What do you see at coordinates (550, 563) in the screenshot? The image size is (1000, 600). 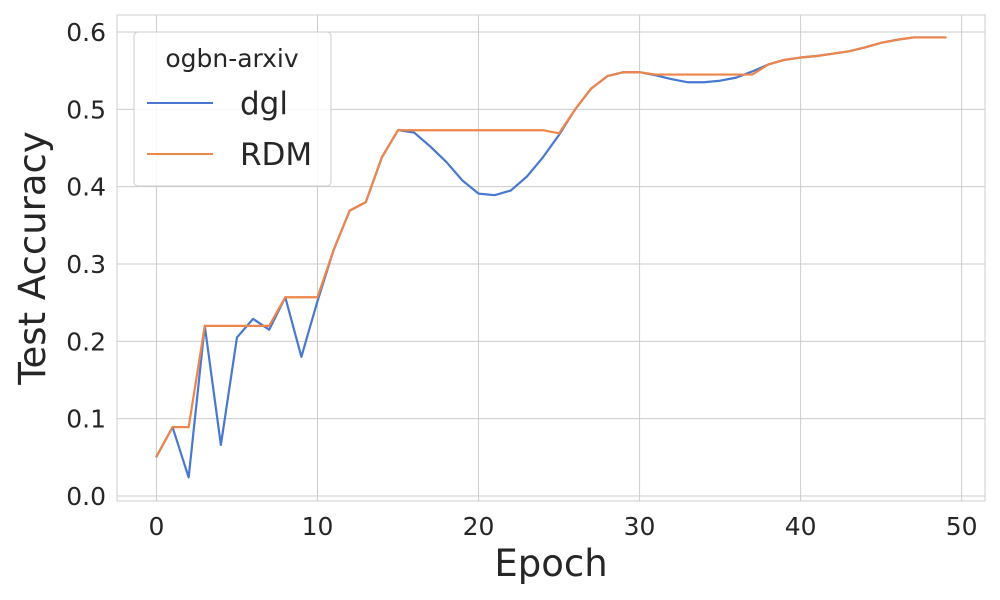 I see `x-axis-label: Epoch` at bounding box center [550, 563].